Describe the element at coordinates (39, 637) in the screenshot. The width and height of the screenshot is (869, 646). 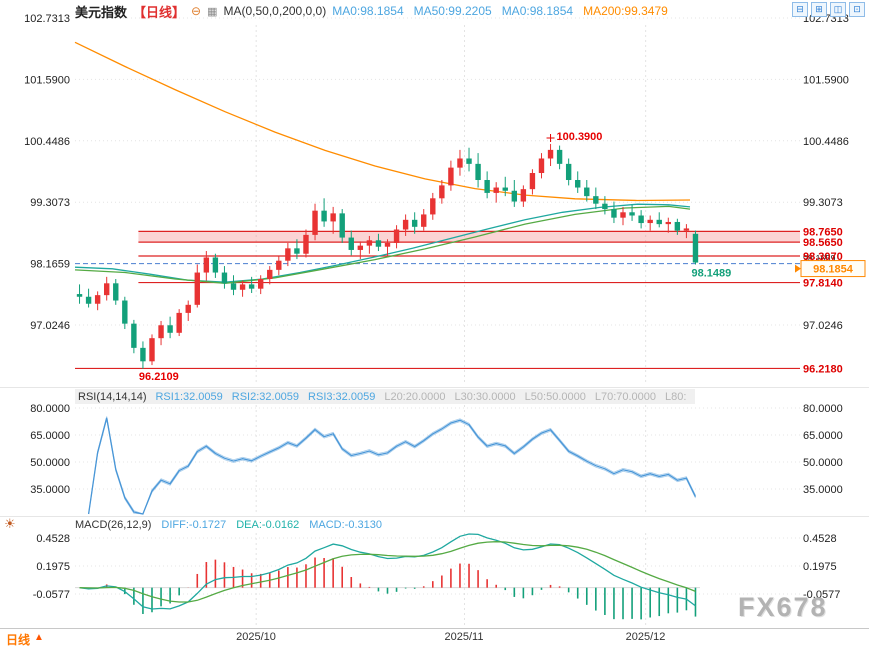
I see `panel-up-icon: ▲` at that location.